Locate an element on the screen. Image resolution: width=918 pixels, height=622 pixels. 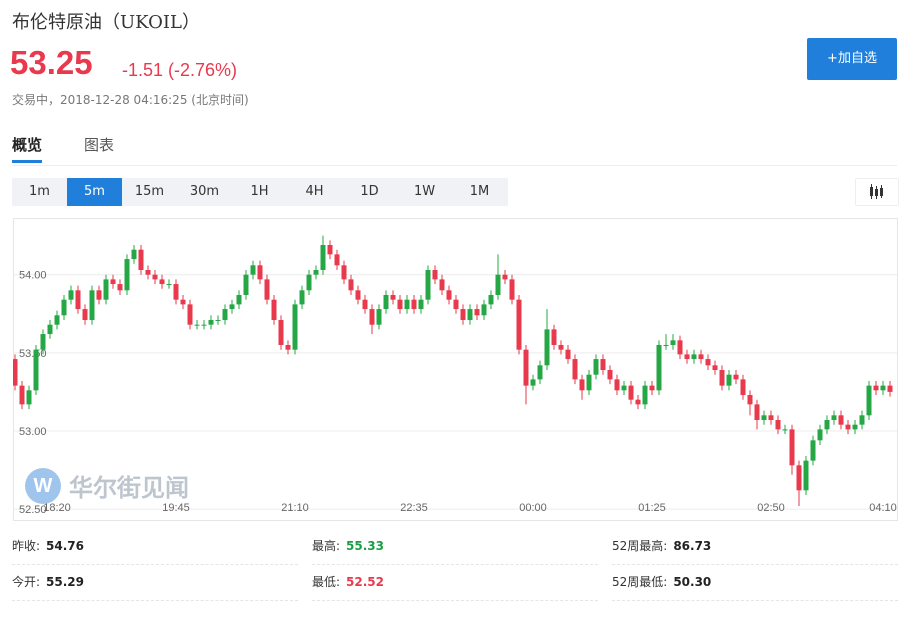
code: （UKOIL） is located at coordinates (151, 22).